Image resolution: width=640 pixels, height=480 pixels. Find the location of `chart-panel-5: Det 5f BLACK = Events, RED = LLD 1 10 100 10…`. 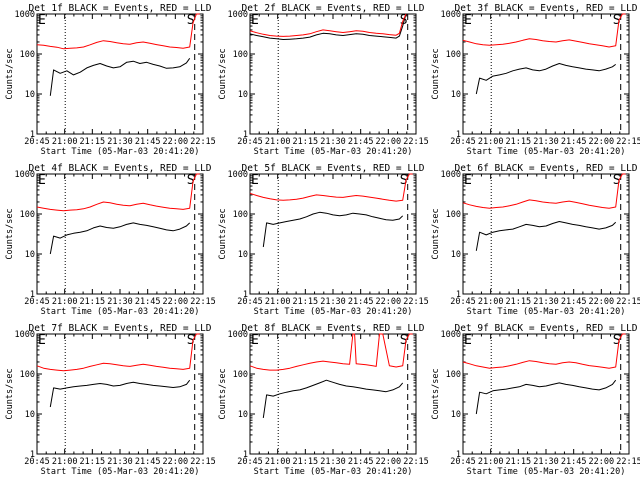

chart-panel-5: Det 5f BLACK = Events, RED = LLD 1 10 100 10… is located at coordinates (323, 240).